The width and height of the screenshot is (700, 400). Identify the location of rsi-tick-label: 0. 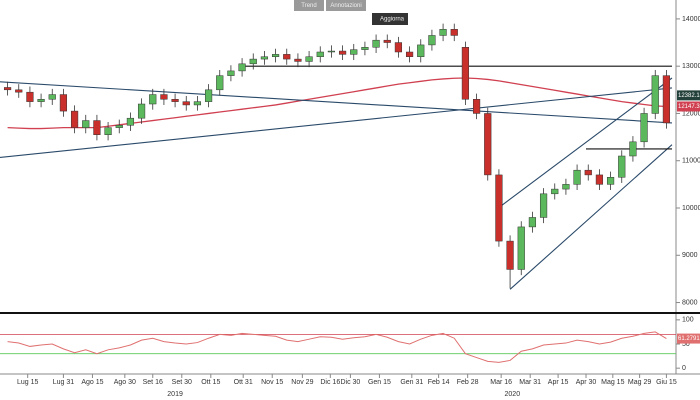
(684, 368).